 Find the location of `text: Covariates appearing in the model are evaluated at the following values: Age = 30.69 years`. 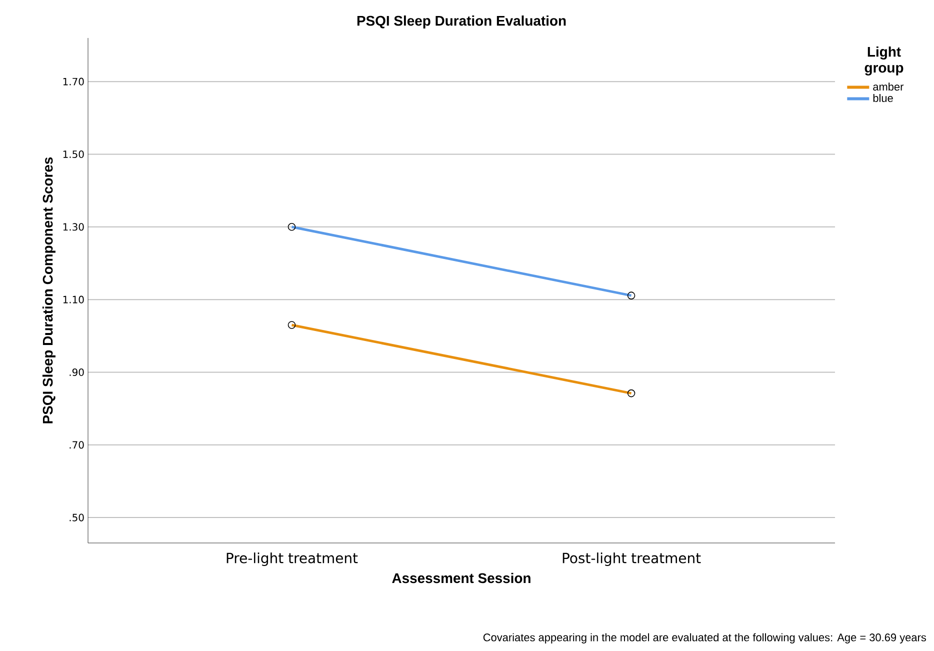

text: Covariates appearing in the model are evaluated at the following values: Age = 30.69 years is located at coordinates (704, 638).